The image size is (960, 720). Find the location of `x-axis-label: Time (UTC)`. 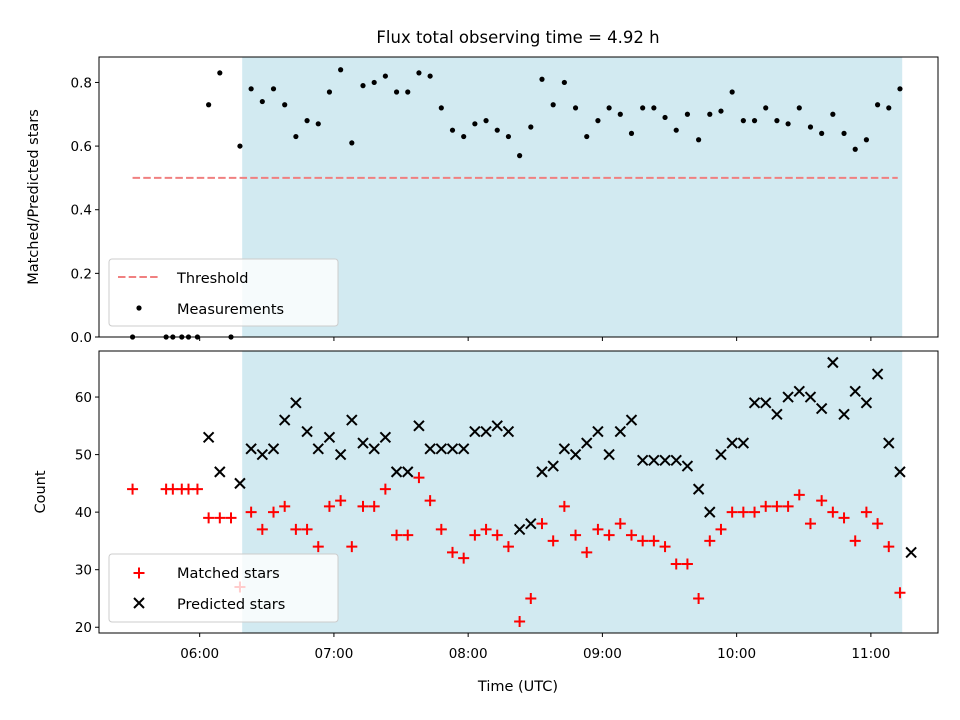

x-axis-label: Time (UTC) is located at coordinates (517, 687).